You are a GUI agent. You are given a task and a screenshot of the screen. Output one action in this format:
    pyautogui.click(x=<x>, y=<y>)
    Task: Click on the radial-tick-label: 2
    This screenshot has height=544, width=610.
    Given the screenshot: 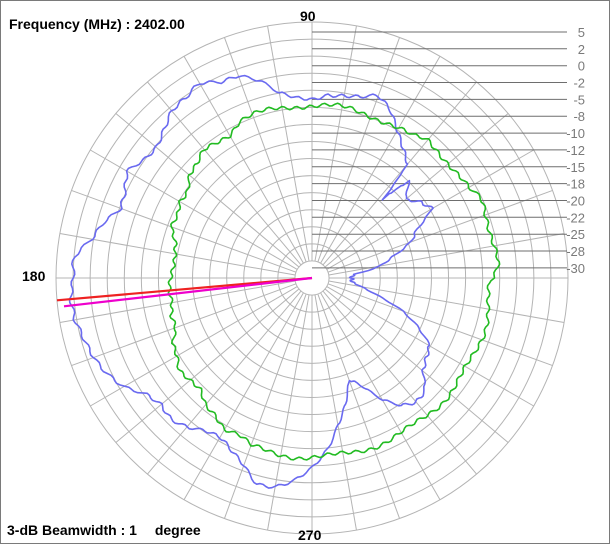 What is the action you would take?
    pyautogui.click(x=581, y=49)
    